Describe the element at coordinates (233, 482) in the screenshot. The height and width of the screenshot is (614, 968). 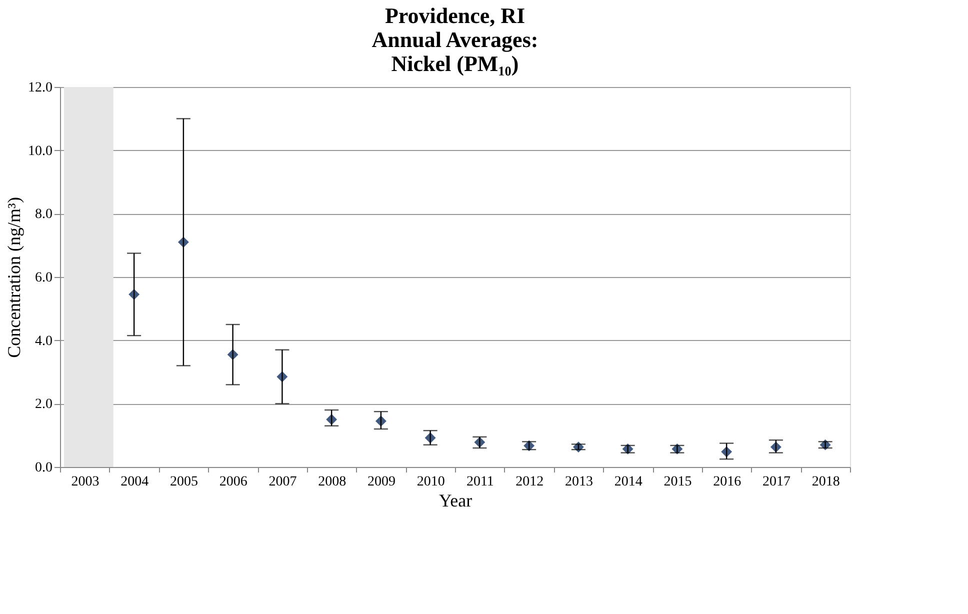
I see `x-tick-label: 2006` at that location.